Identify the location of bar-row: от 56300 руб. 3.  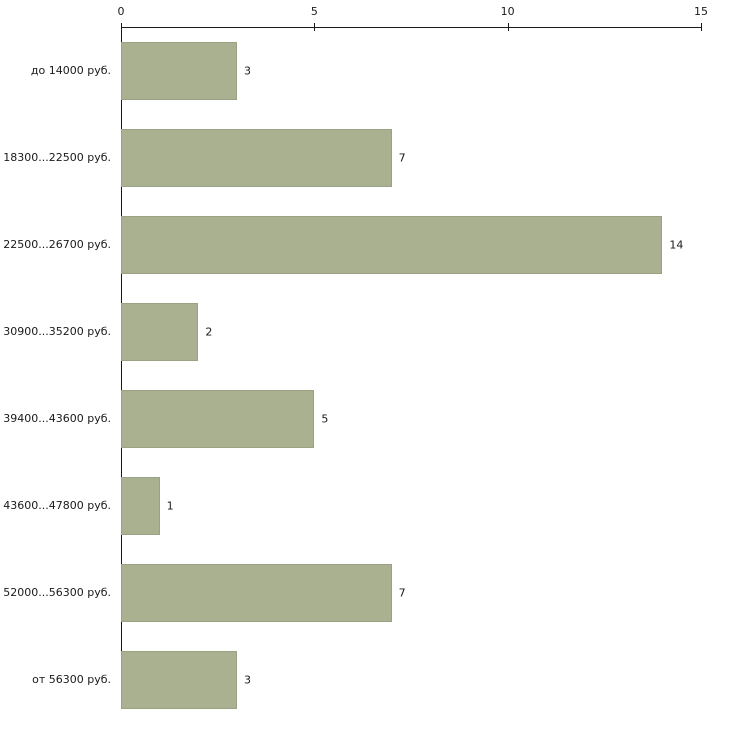
(365, 679).